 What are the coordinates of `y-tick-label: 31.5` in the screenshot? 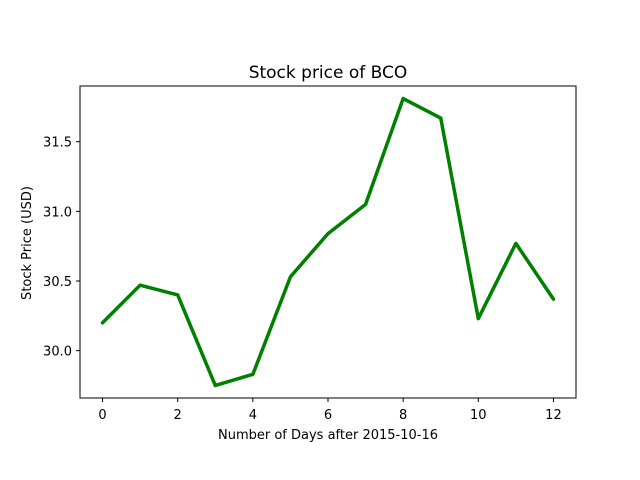 It's located at (57, 143).